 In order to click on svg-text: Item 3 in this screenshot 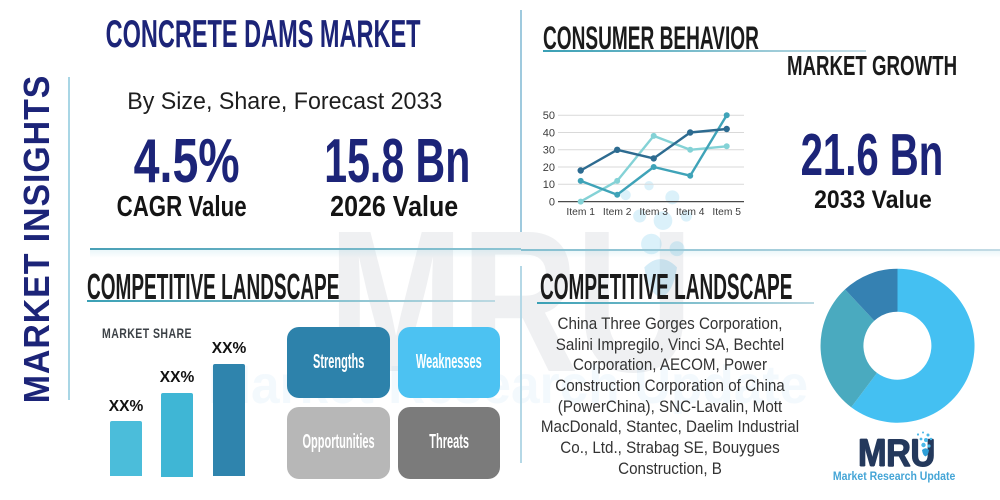, I will do `click(653, 212)`.